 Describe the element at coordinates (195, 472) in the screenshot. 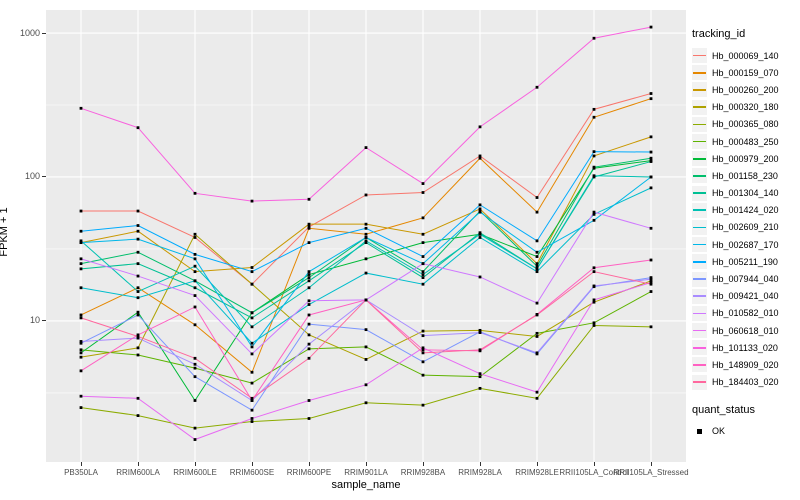

I see `x-tick-label: RRIM600LE` at that location.